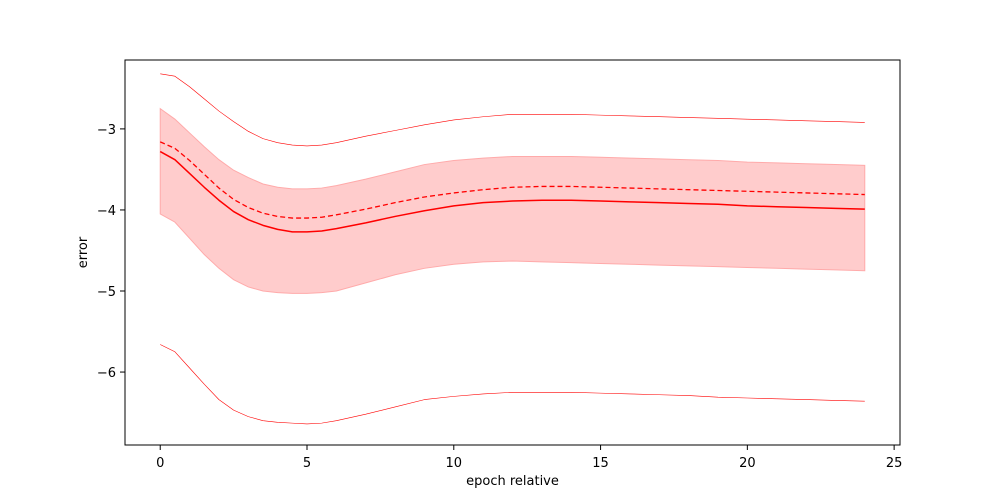 This screenshot has width=1000, height=500. I want to click on x-tick-label: 10, so click(454, 463).